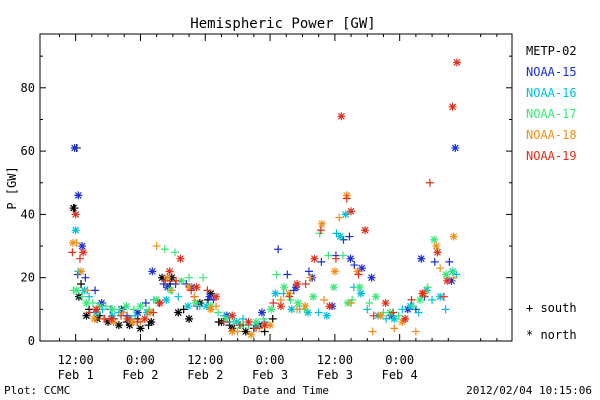 The image size is (600, 400). What do you see at coordinates (28, 88) in the screenshot?
I see `y-tick-label: 80` at bounding box center [28, 88].